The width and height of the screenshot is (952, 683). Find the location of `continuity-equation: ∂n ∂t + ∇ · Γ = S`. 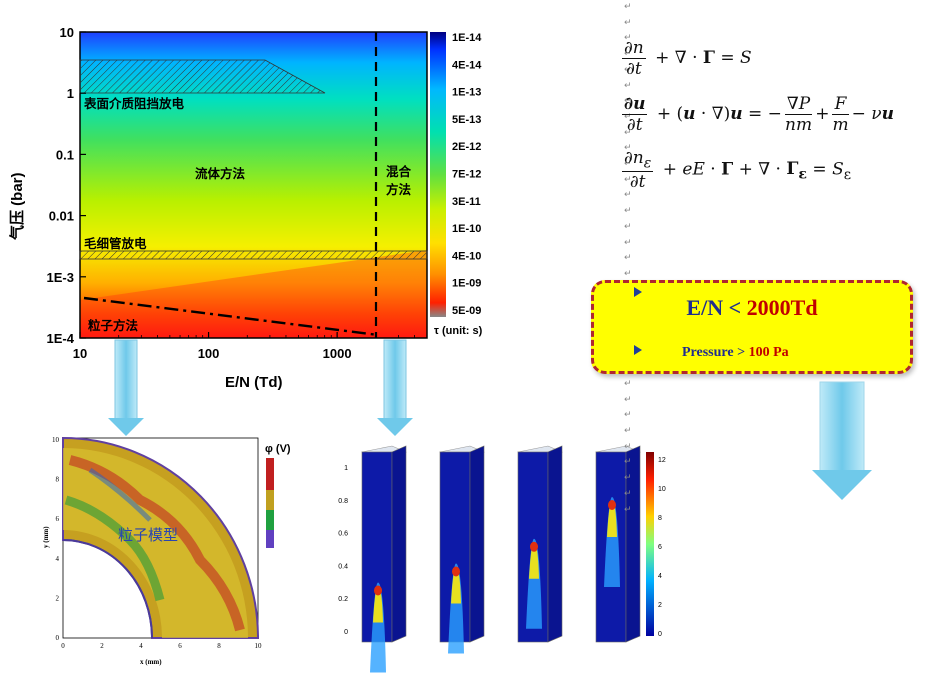

continuity-equation: ∂n ∂t + ∇ · Γ = S is located at coordinates (687, 58).